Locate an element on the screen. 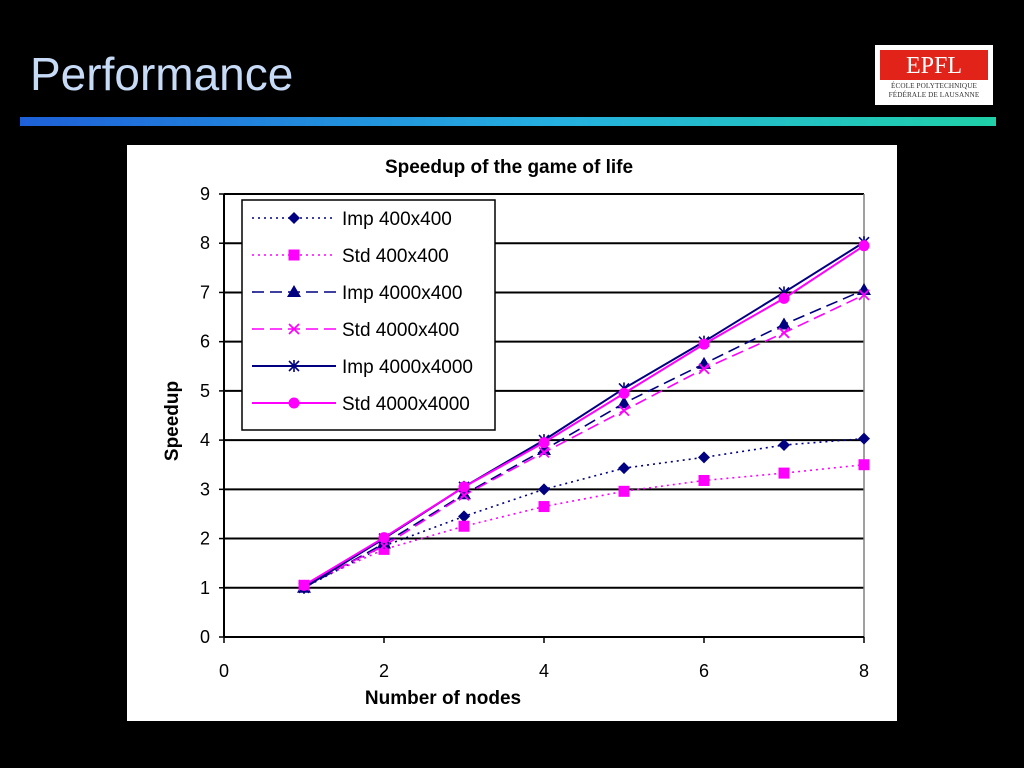  legend-entry-imp-400x400: Imp 400x400 is located at coordinates (352, 219).